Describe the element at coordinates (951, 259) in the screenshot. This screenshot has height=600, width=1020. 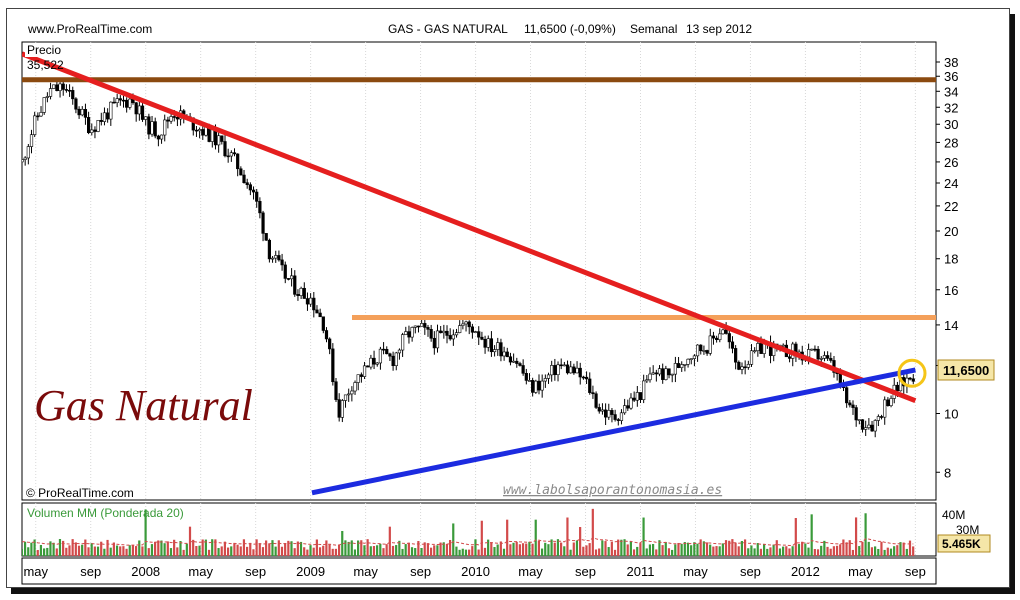
I see `price-tick-label: 18` at that location.